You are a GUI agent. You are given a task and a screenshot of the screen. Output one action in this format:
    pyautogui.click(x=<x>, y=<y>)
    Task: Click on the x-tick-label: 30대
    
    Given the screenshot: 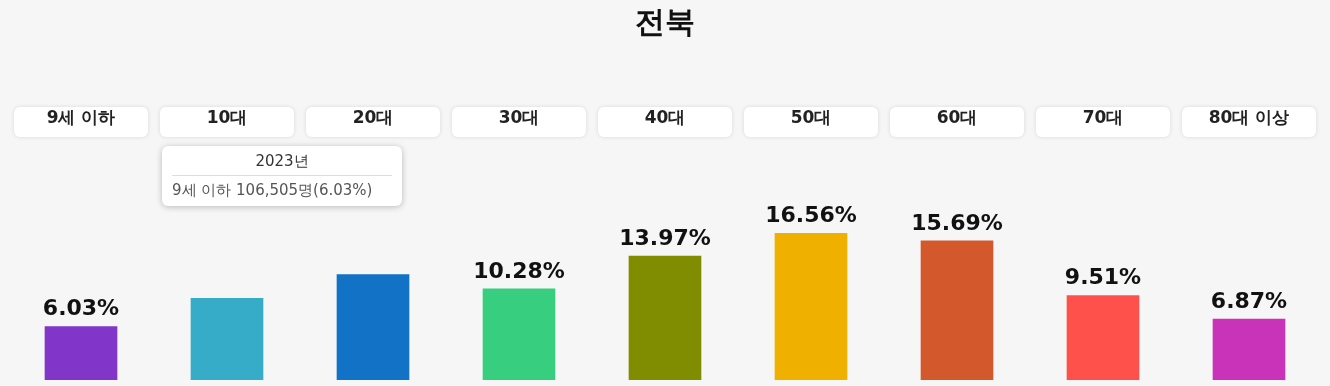 What is the action you would take?
    pyautogui.click(x=519, y=116)
    